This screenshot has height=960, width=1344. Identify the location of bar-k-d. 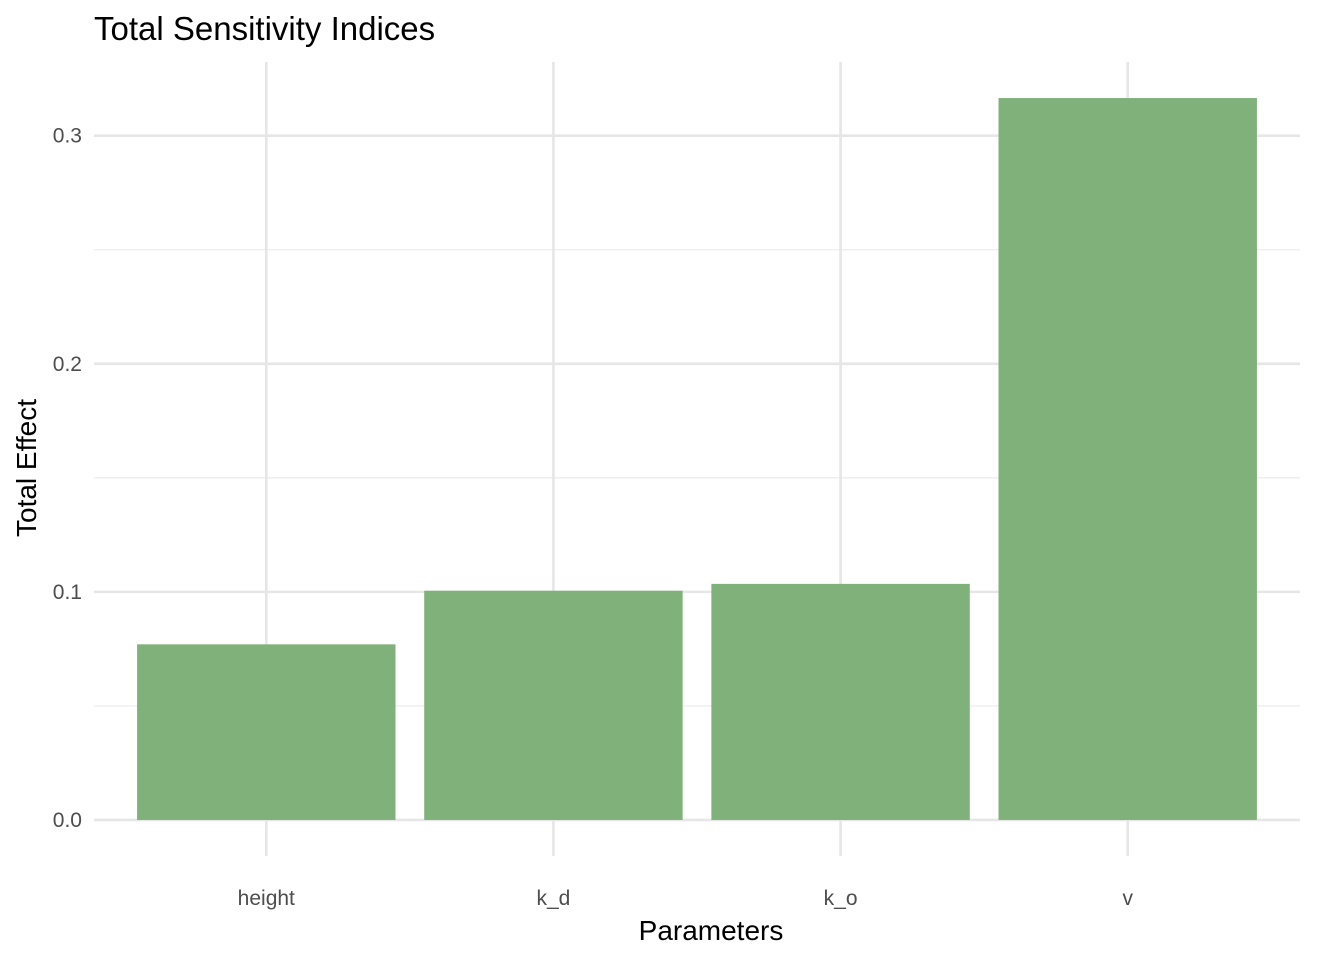
(553, 705).